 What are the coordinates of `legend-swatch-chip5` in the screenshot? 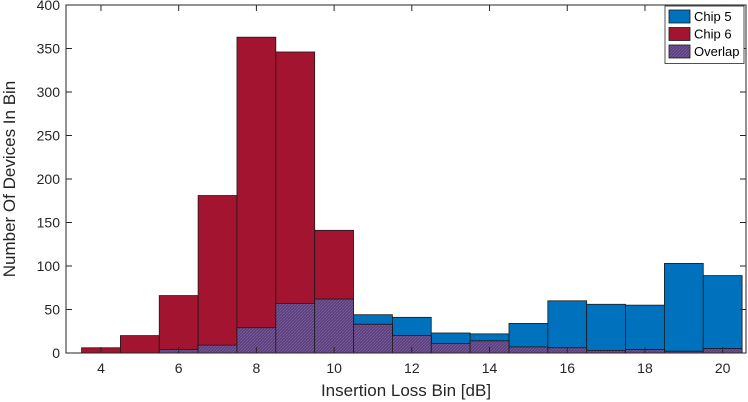 It's located at (679, 16).